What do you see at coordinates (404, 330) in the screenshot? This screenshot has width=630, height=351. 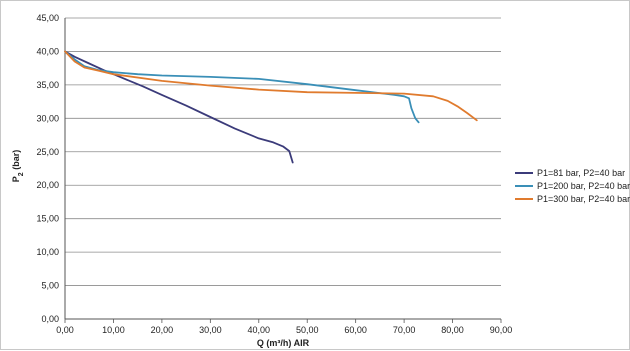 I see `x-tick-label: 70,00` at bounding box center [404, 330].